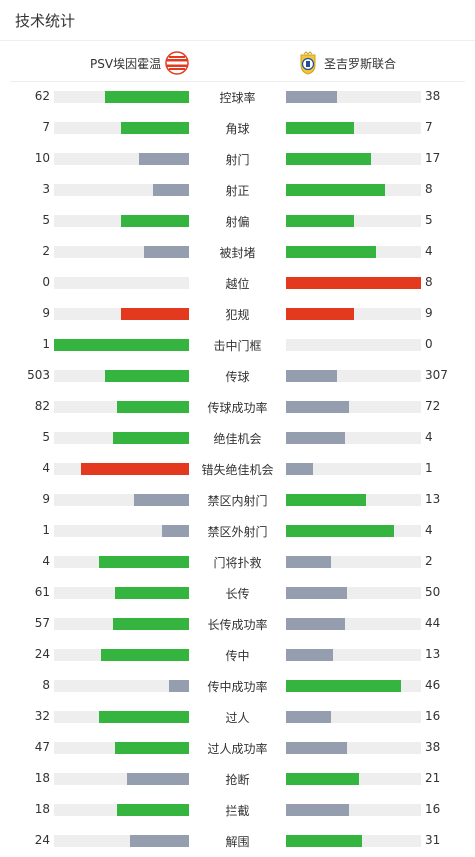 The image size is (475, 857). I want to click on stat-label: 门将扑救, so click(237, 563).